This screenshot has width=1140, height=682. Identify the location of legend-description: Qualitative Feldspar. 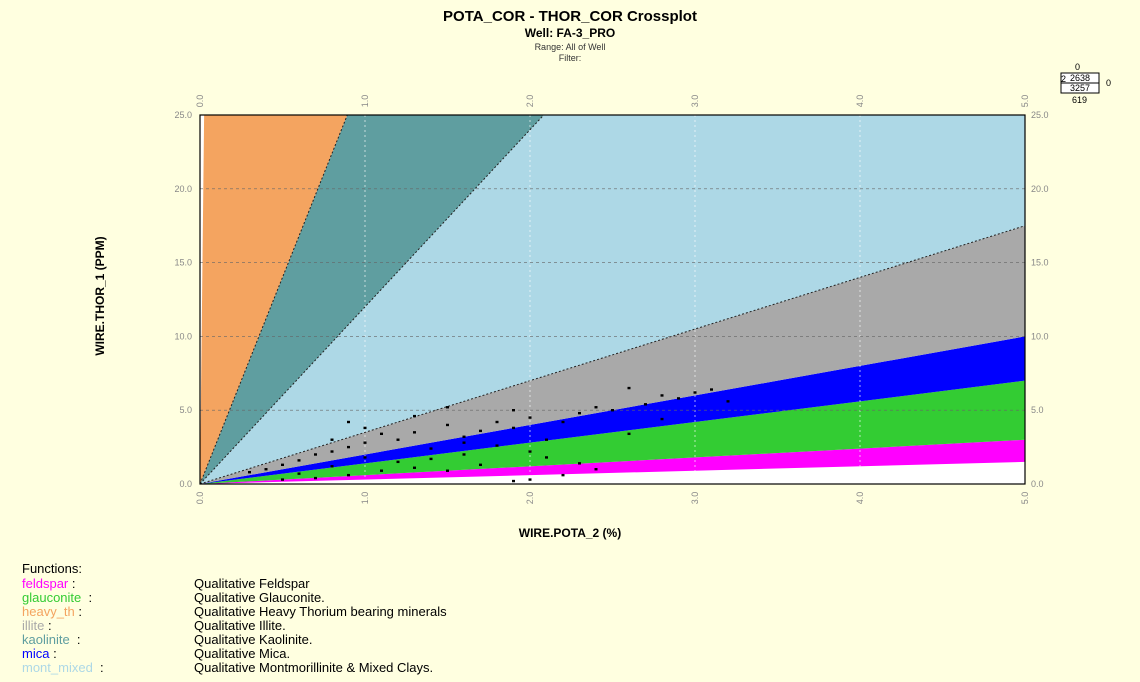
(252, 583).